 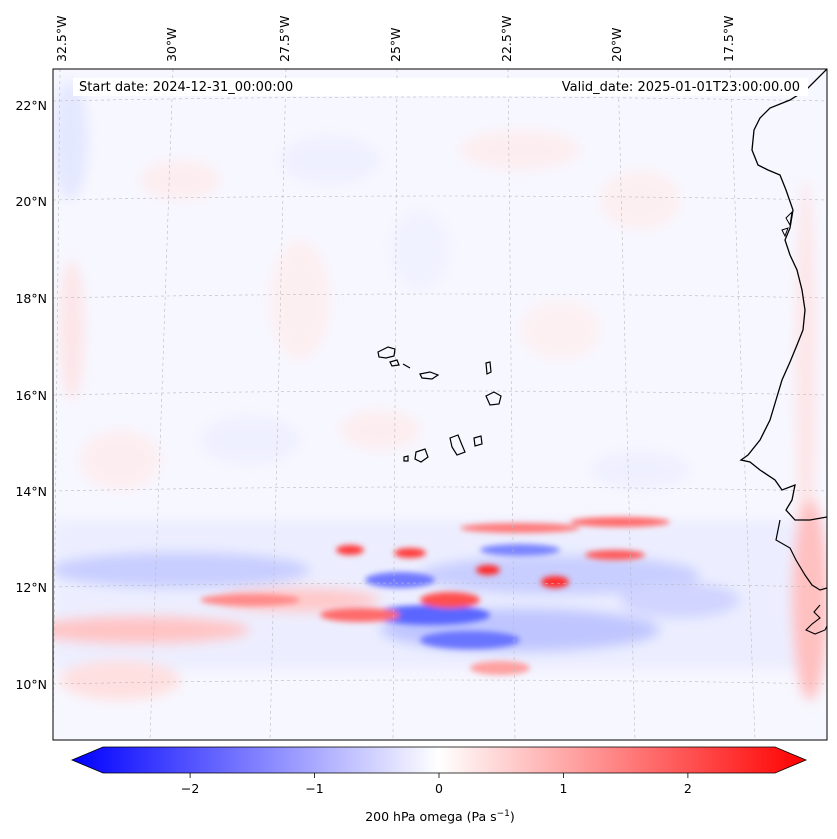 I want to click on colorbar-tick-2: 2, so click(x=688, y=788).